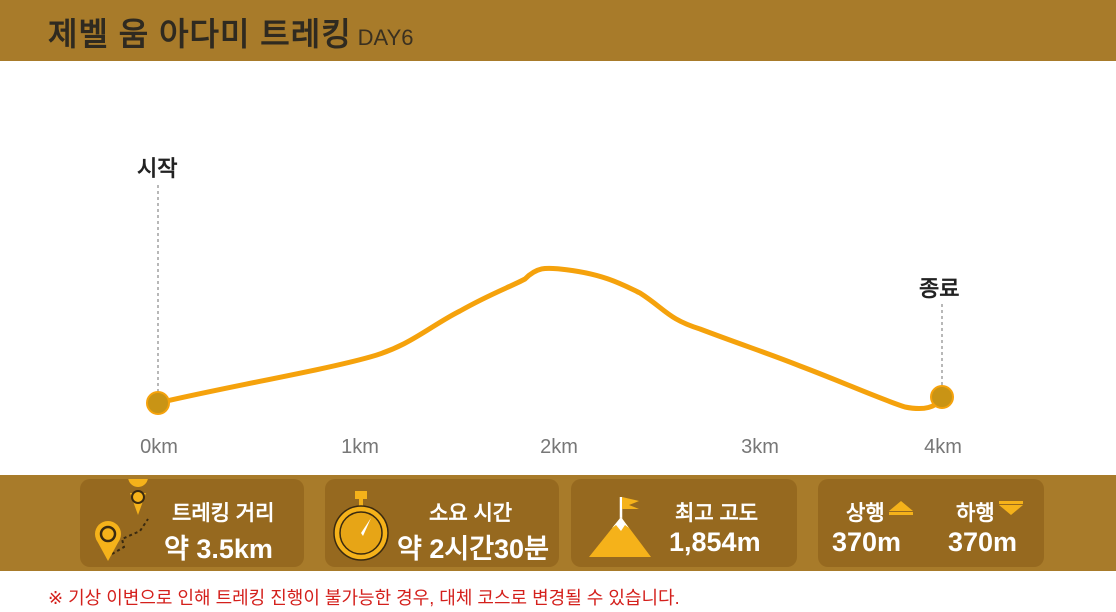  What do you see at coordinates (715, 542) in the screenshot?
I see `altitude-value: 1,854m` at bounding box center [715, 542].